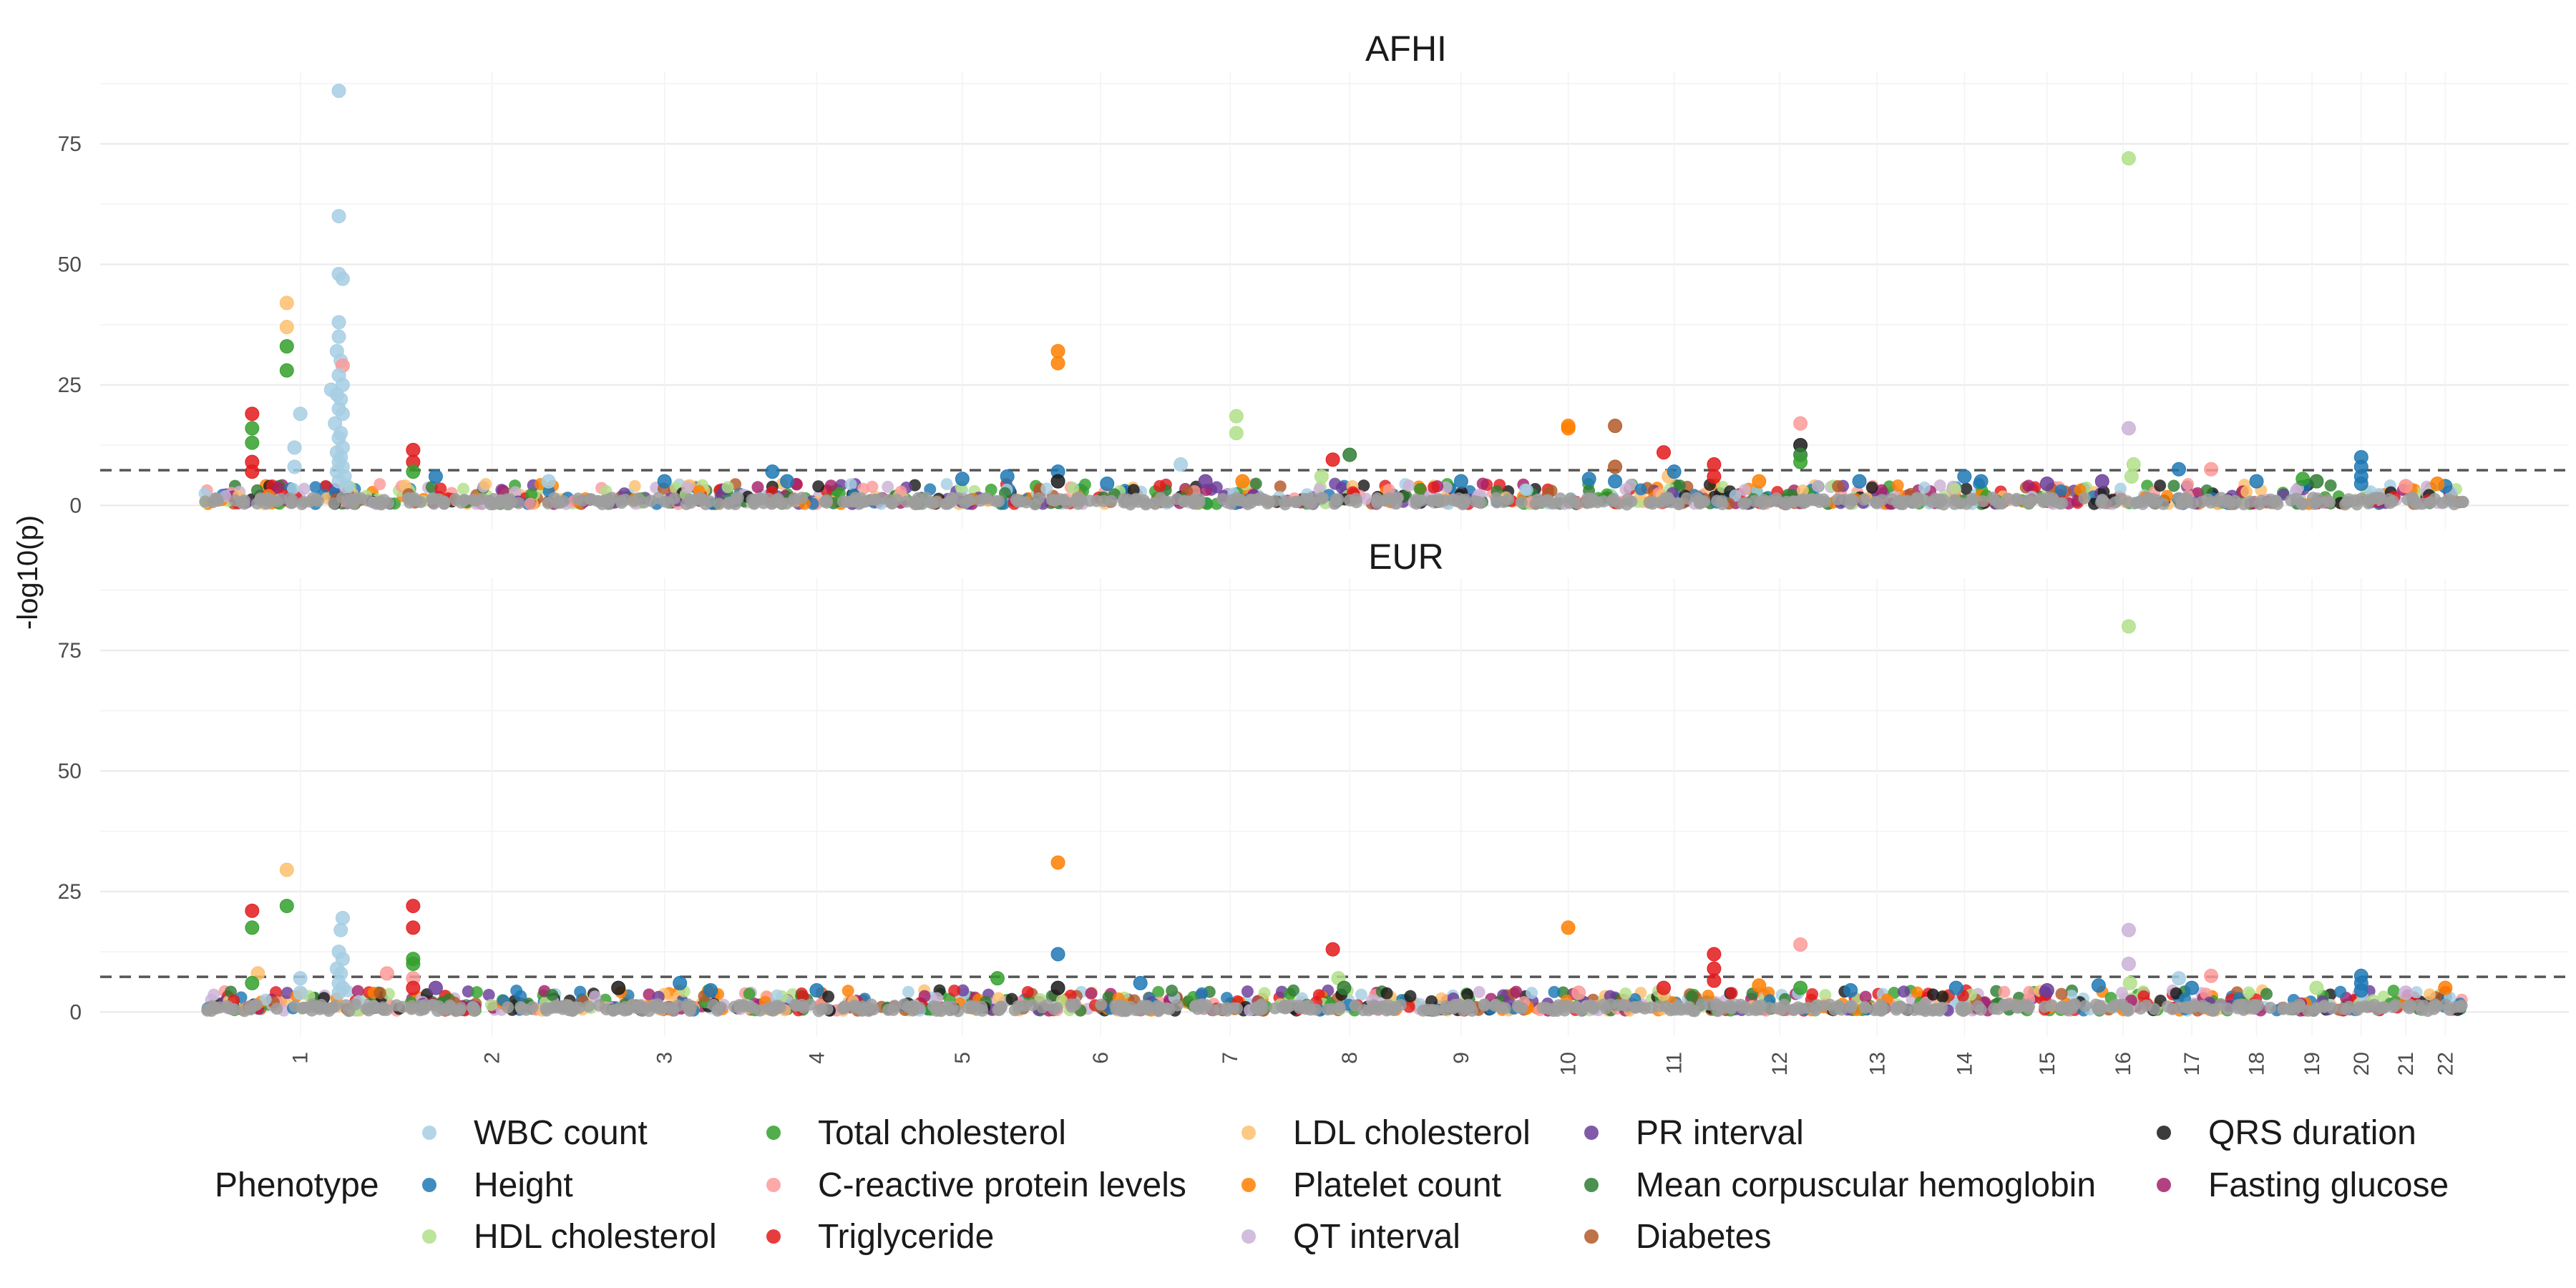 The width and height of the screenshot is (2576, 1288). Describe the element at coordinates (880, 1237) in the screenshot. I see `legend-item: Triglyceride` at that location.